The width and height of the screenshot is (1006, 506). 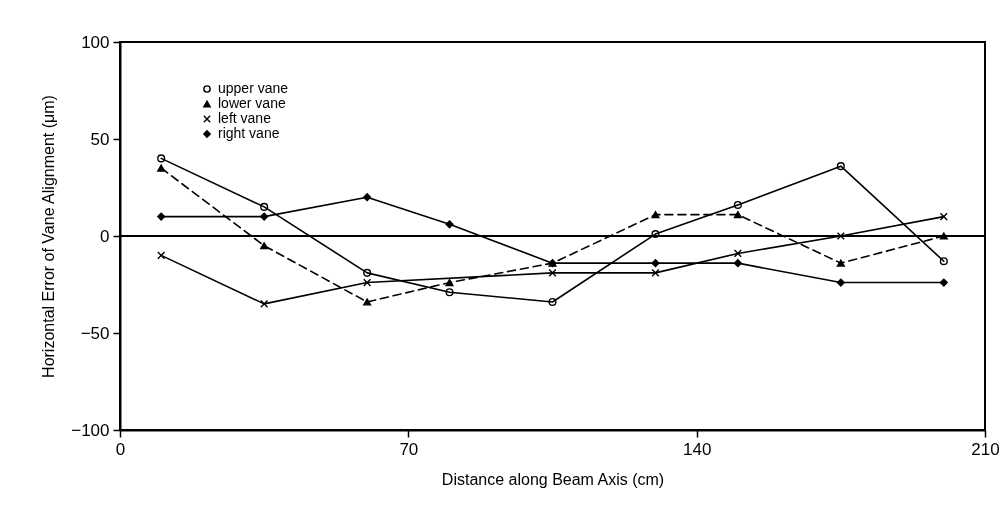 I want to click on x-tick-label: 0, so click(x=120, y=449).